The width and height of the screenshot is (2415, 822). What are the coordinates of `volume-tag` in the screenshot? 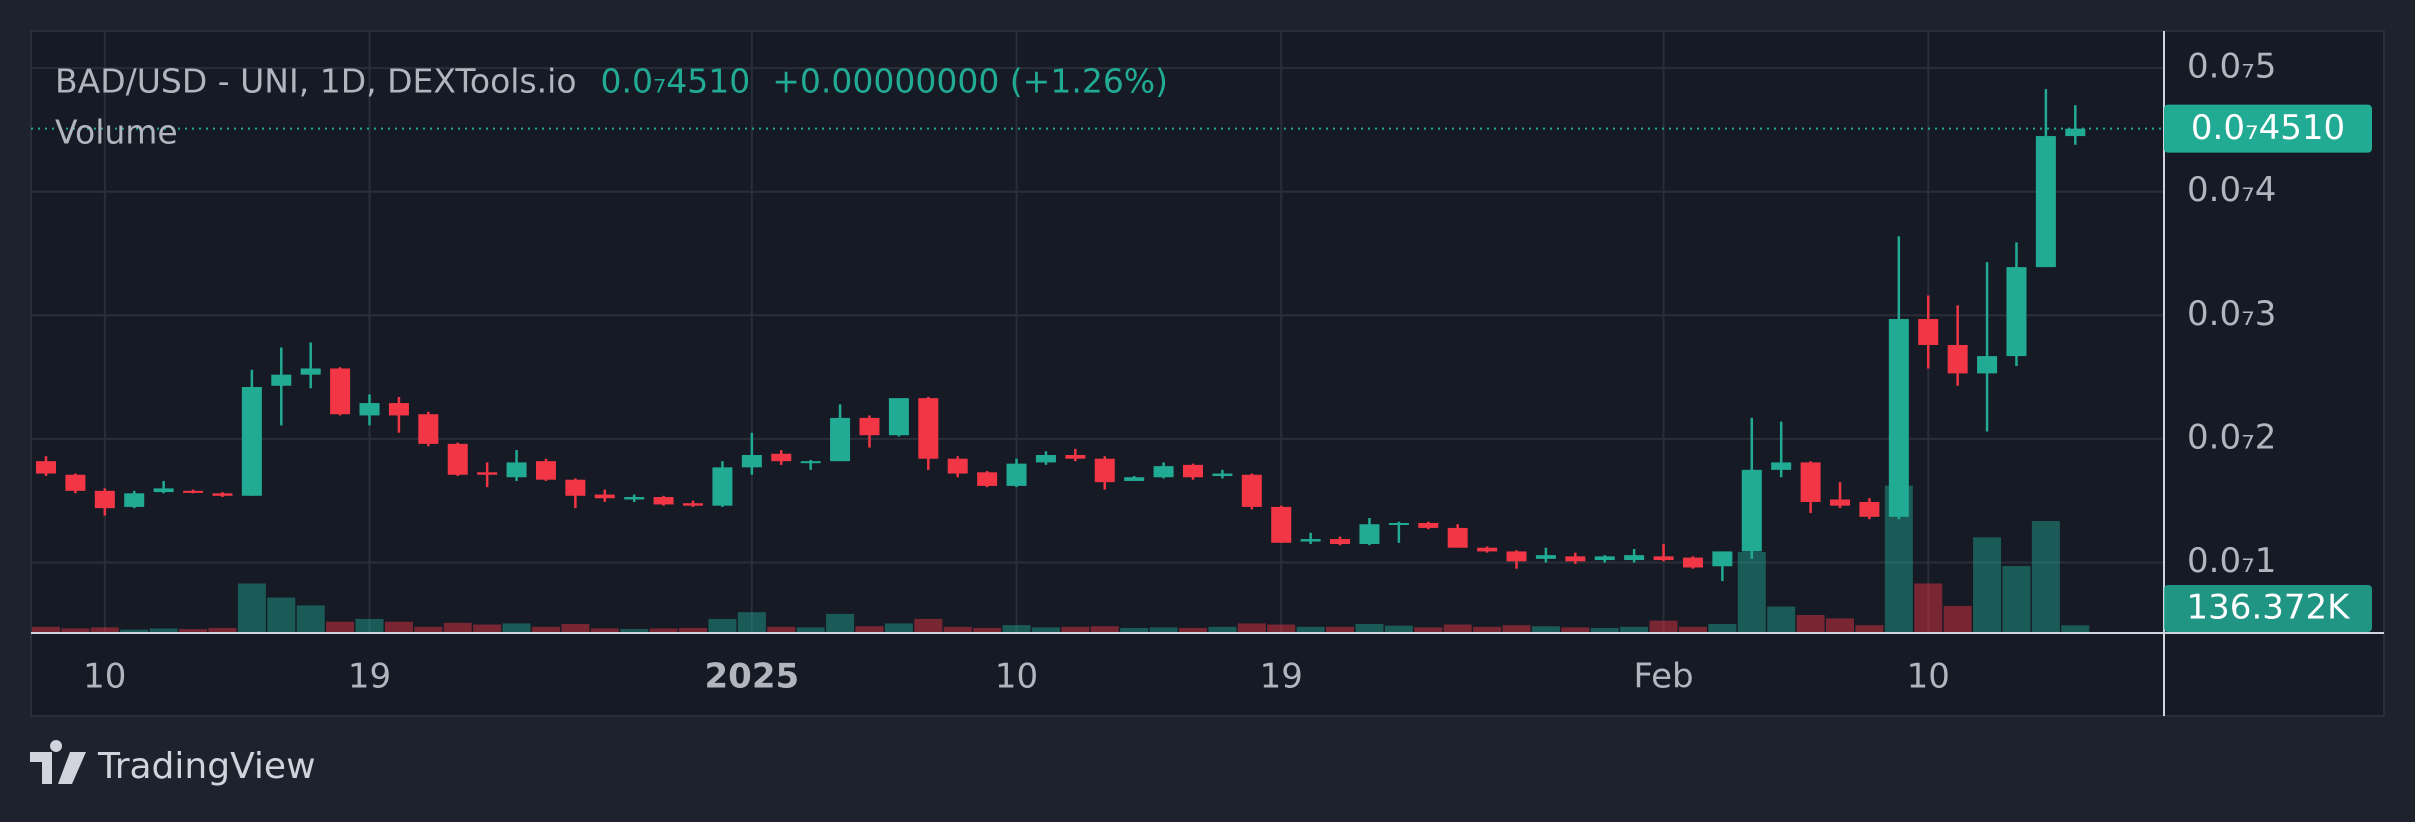 It's located at (2268, 608).